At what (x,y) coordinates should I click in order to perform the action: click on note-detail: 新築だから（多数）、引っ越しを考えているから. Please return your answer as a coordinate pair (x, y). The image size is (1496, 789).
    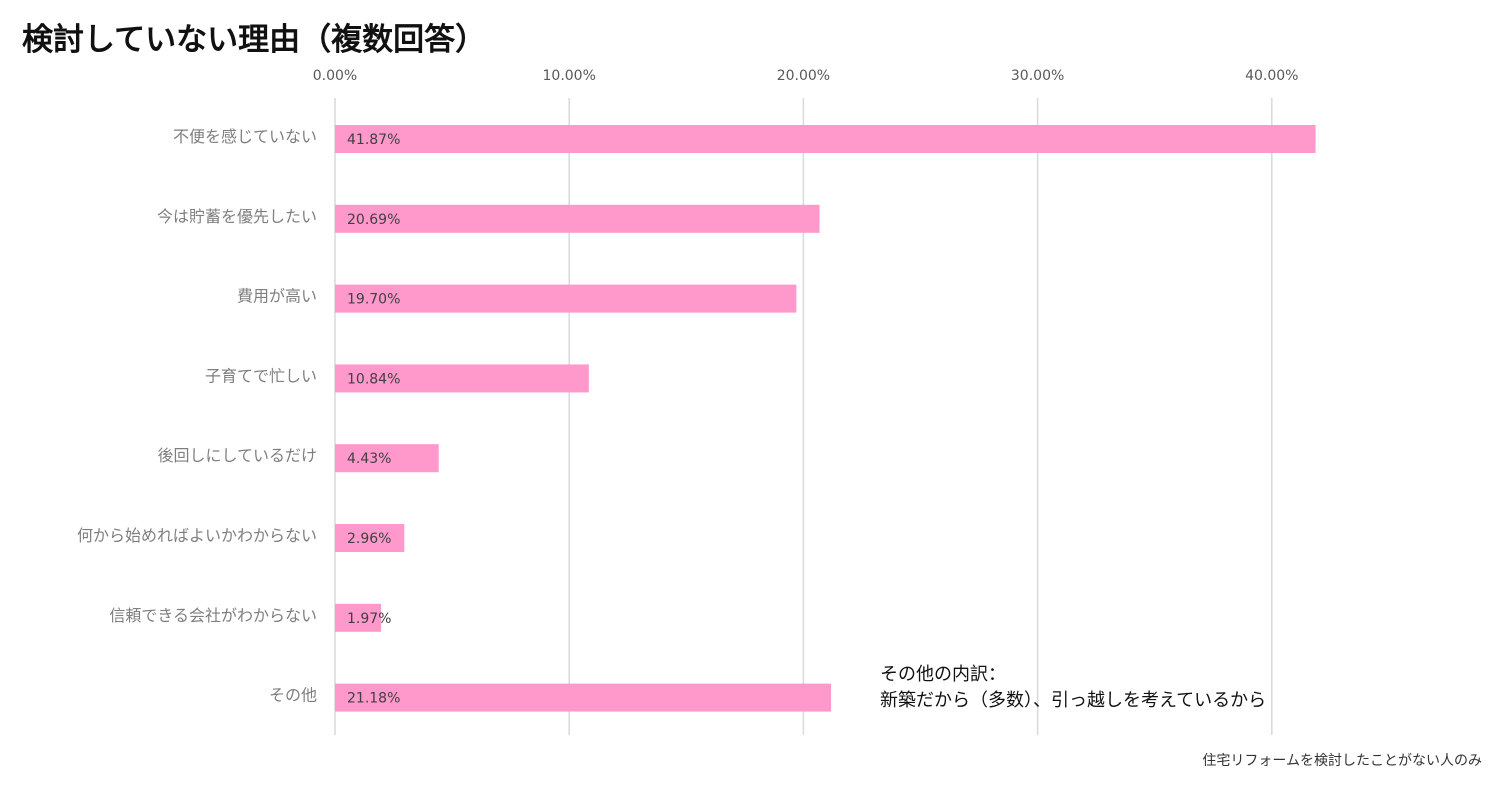
    Looking at the image, I should click on (1073, 700).